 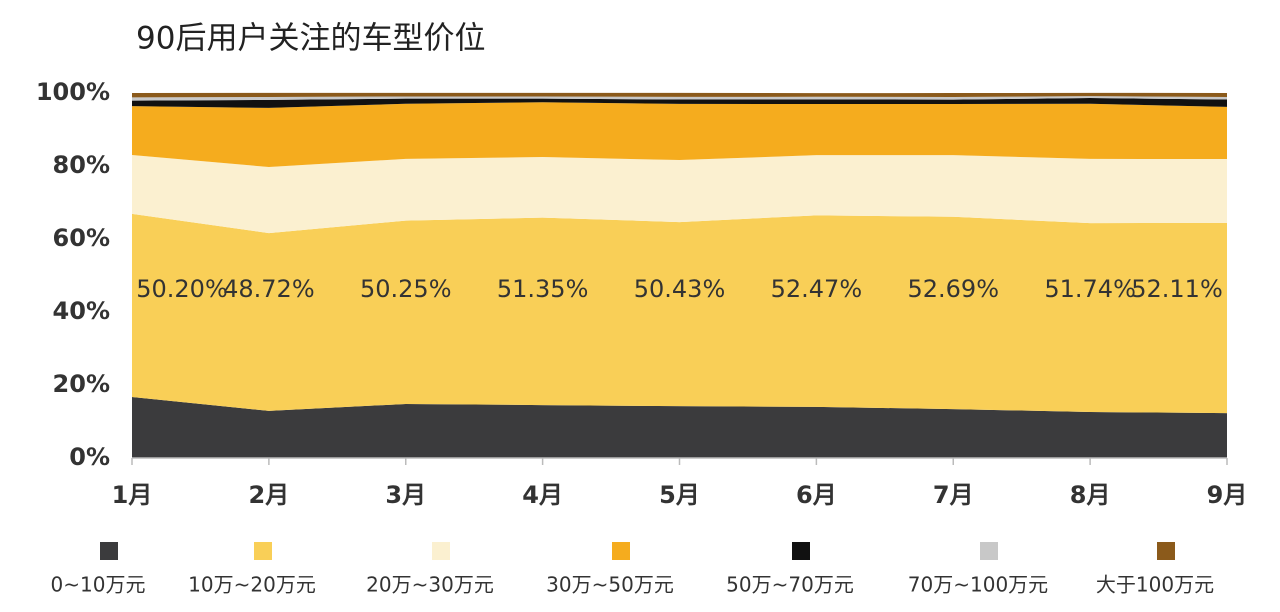 I want to click on y-tick-label: 80%, so click(x=81, y=165).